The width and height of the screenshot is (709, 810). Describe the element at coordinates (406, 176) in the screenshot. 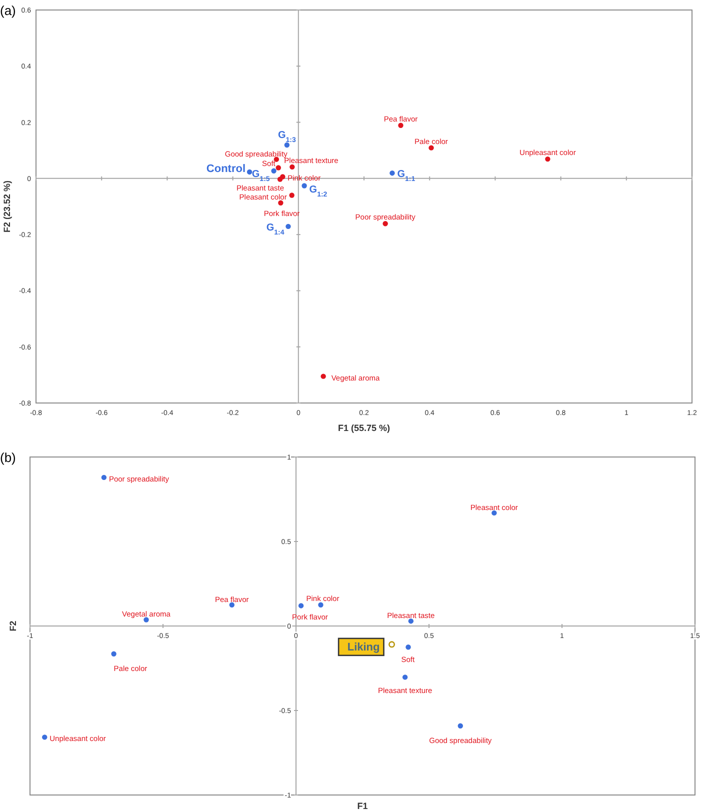

I see `annotation: G$_{1:1}$` at that location.